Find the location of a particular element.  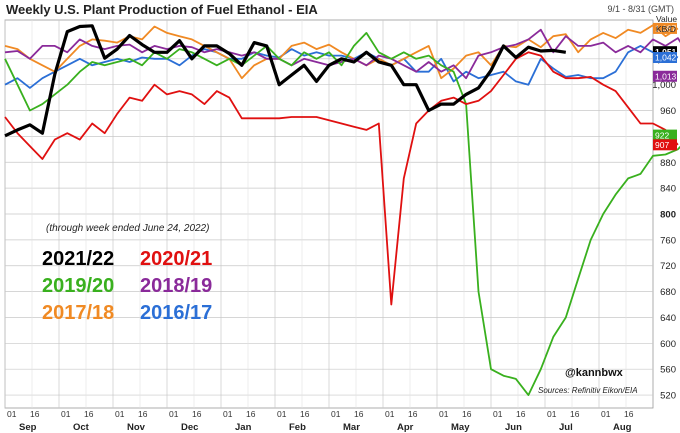

legend-item-2020-21: 2020/21 is located at coordinates (176, 259).